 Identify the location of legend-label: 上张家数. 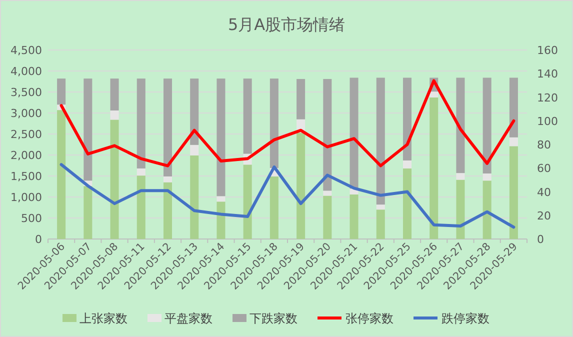
(104, 319).